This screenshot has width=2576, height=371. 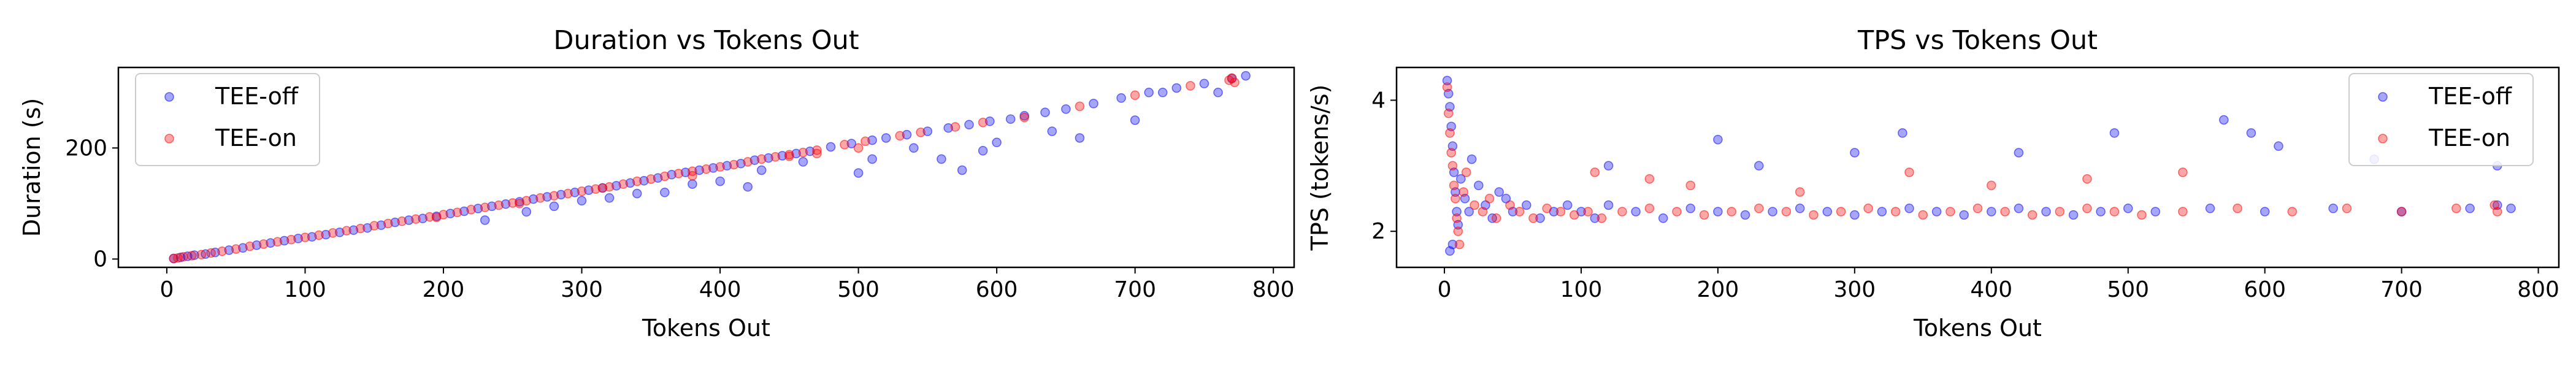 I want to click on y-tick-label: 2, so click(x=1378, y=231).